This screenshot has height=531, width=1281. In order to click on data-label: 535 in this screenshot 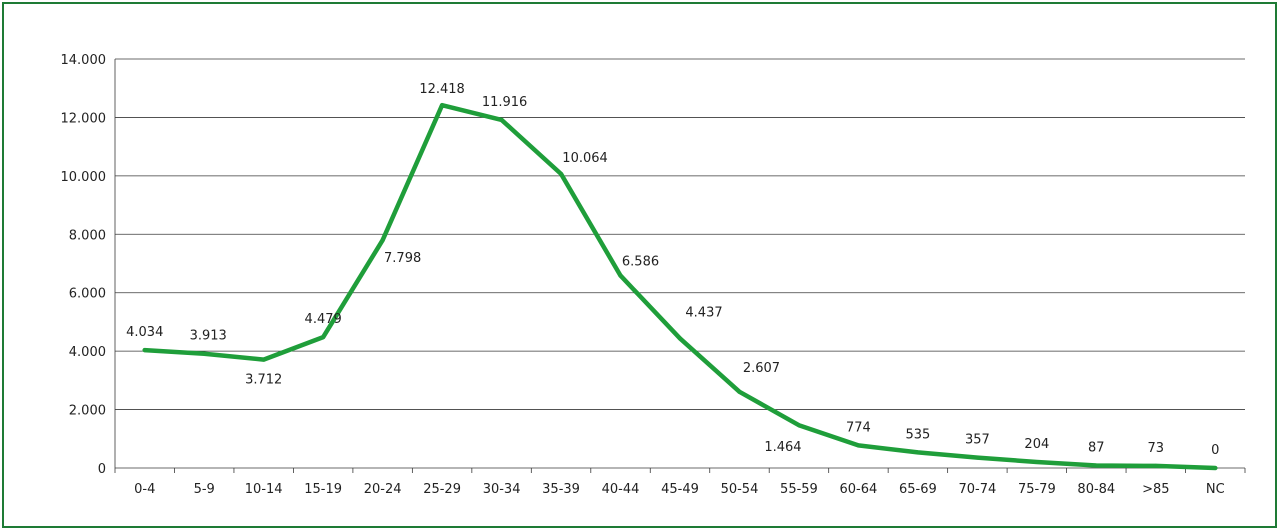, I will do `click(917, 434)`.